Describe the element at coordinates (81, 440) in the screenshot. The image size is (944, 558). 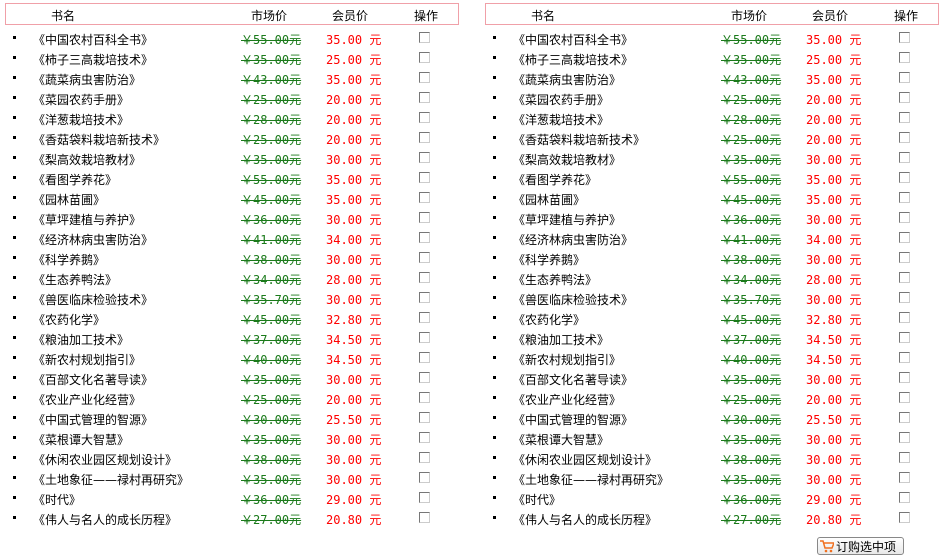
I see `book-title: 《菜根谭大智慧》` at that location.